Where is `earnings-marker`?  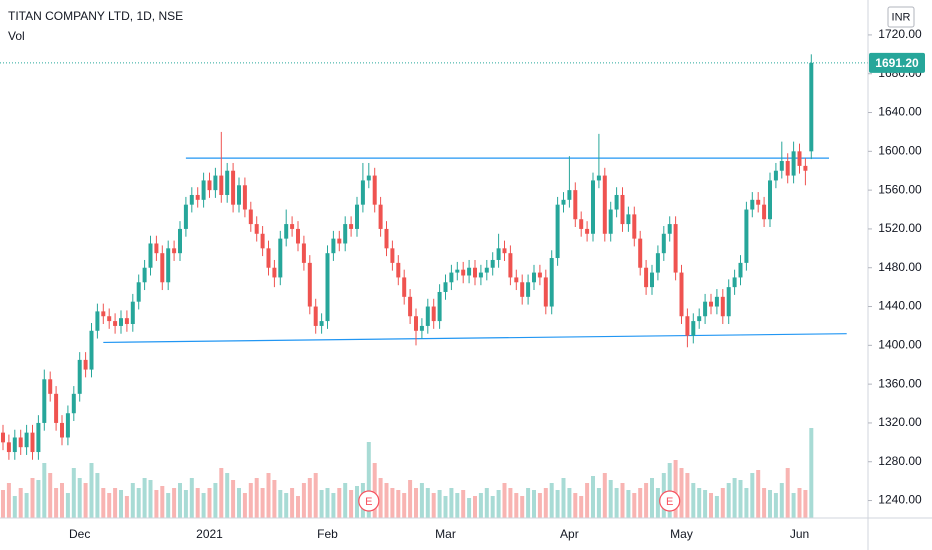 earnings-marker is located at coordinates (369, 501).